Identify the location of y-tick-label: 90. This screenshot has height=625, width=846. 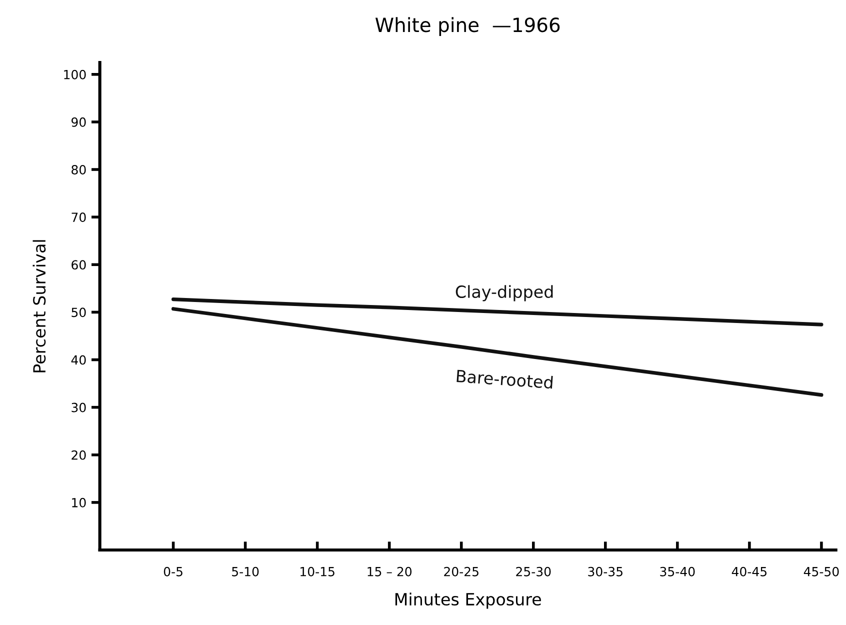
(79, 122).